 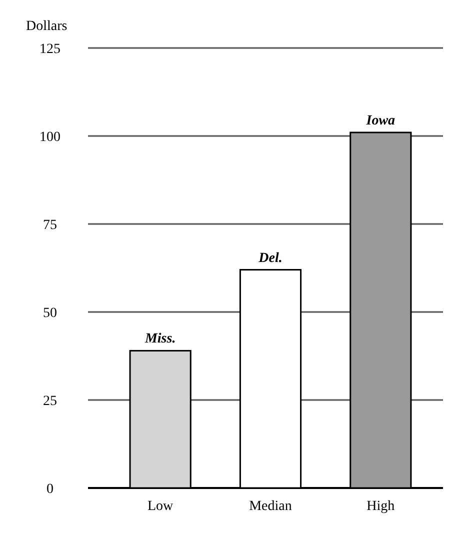 I want to click on y-tick-label: 100, so click(x=50, y=137).